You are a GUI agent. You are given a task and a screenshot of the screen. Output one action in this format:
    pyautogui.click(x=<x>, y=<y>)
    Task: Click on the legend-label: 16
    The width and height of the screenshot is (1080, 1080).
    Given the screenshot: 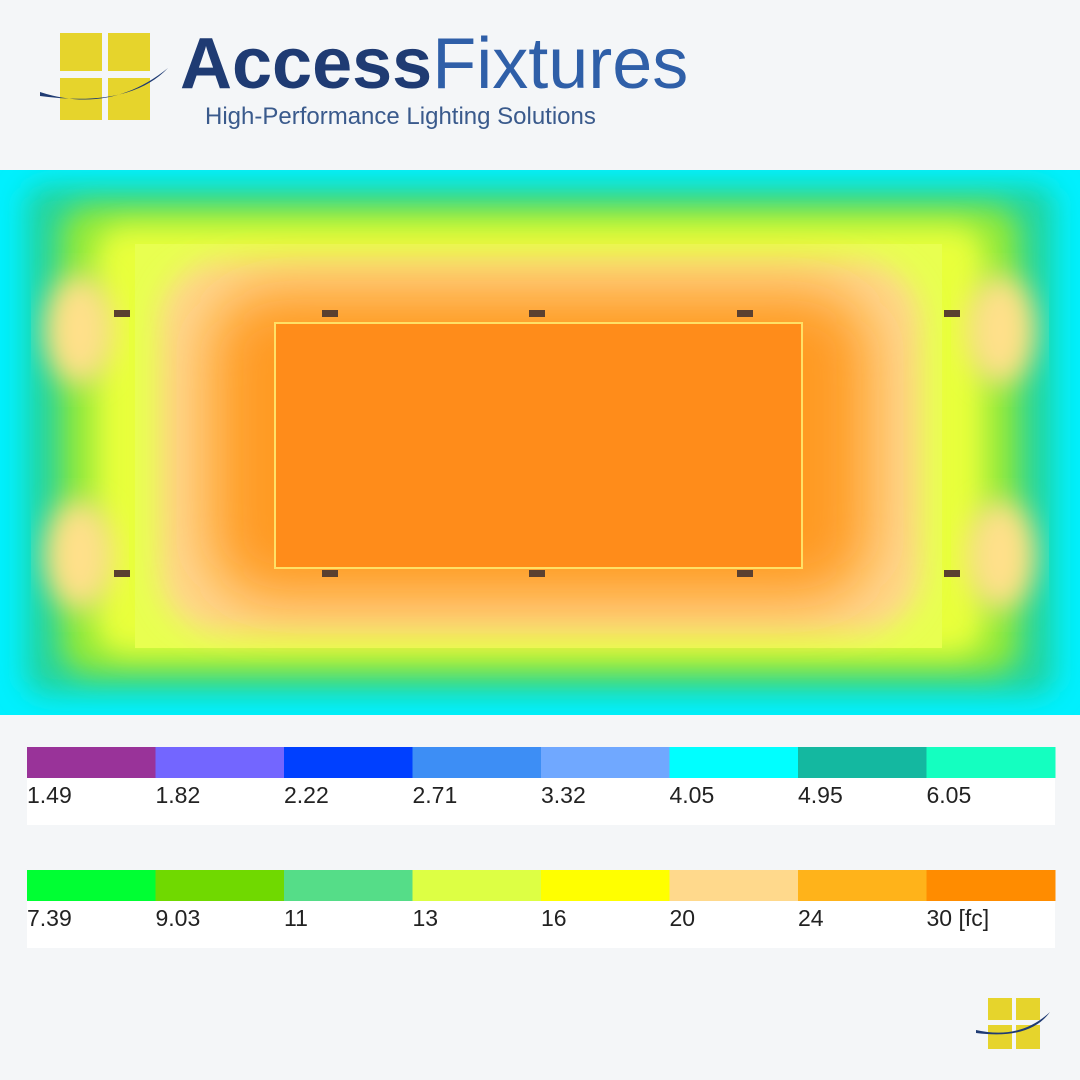 What is the action you would take?
    pyautogui.click(x=554, y=918)
    